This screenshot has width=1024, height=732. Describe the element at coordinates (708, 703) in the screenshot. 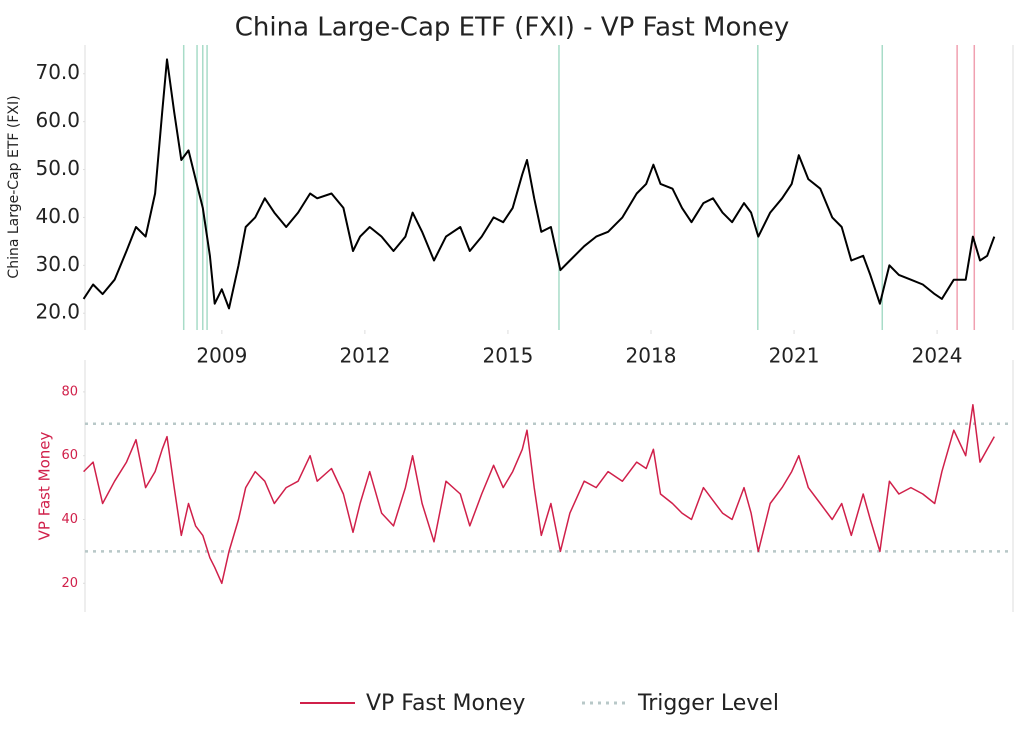

I see `legend-label: Trigger Level` at that location.